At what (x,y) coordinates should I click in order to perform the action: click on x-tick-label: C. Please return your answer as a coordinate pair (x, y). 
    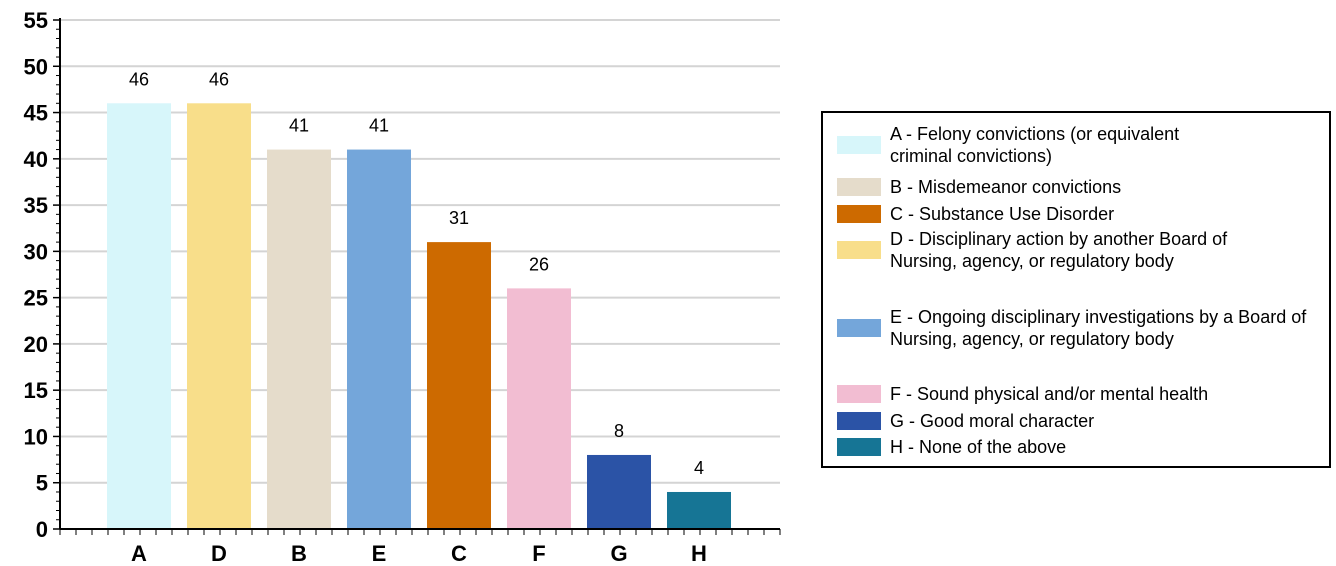
    Looking at the image, I should click on (459, 553).